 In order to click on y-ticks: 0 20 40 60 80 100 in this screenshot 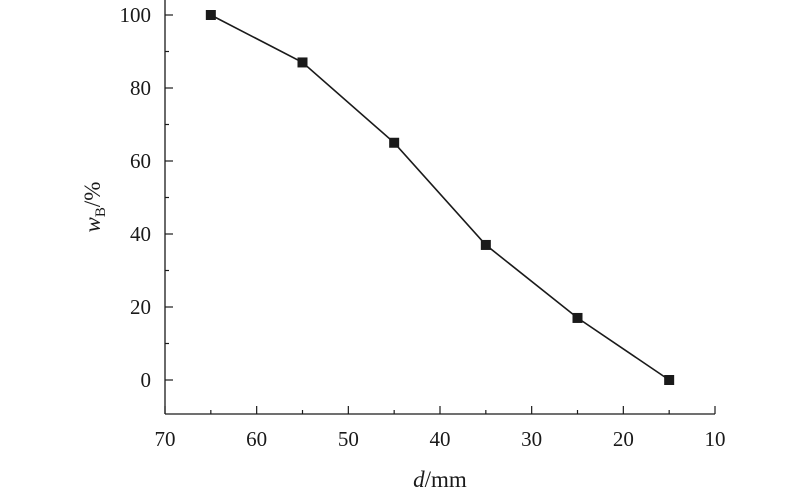, I will do `click(146, 197)`.